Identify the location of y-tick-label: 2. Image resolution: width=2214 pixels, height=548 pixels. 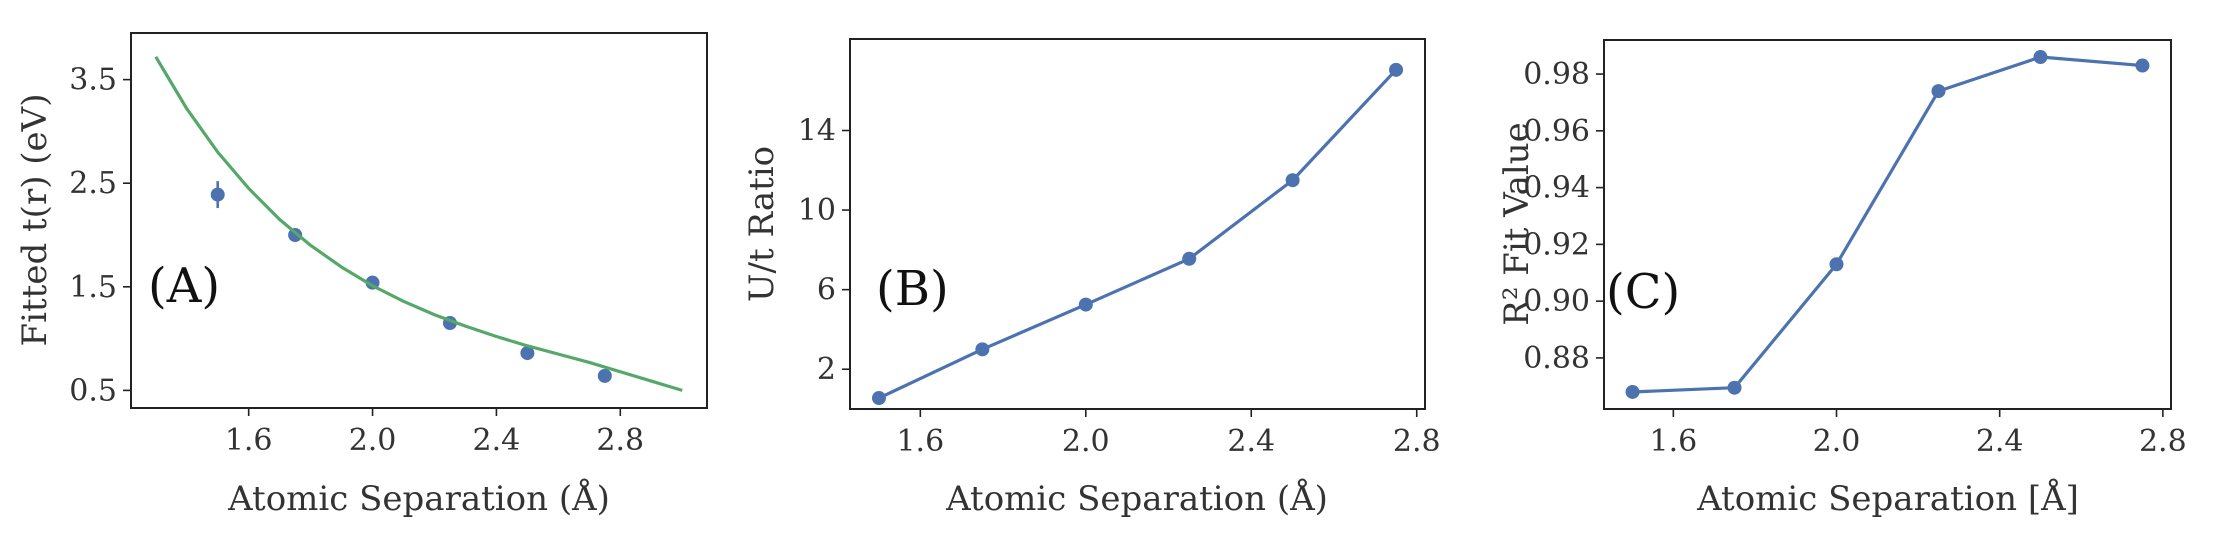
(826, 369).